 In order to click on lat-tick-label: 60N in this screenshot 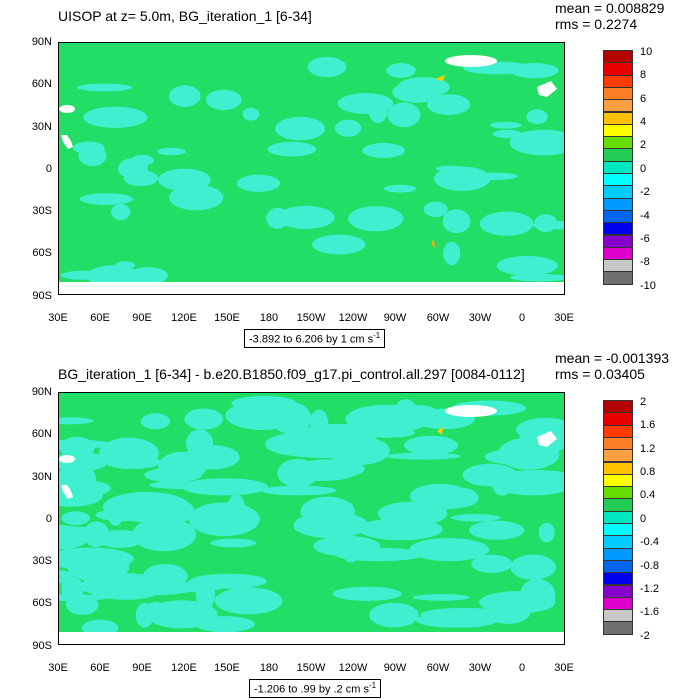, I will do `click(41, 84)`.